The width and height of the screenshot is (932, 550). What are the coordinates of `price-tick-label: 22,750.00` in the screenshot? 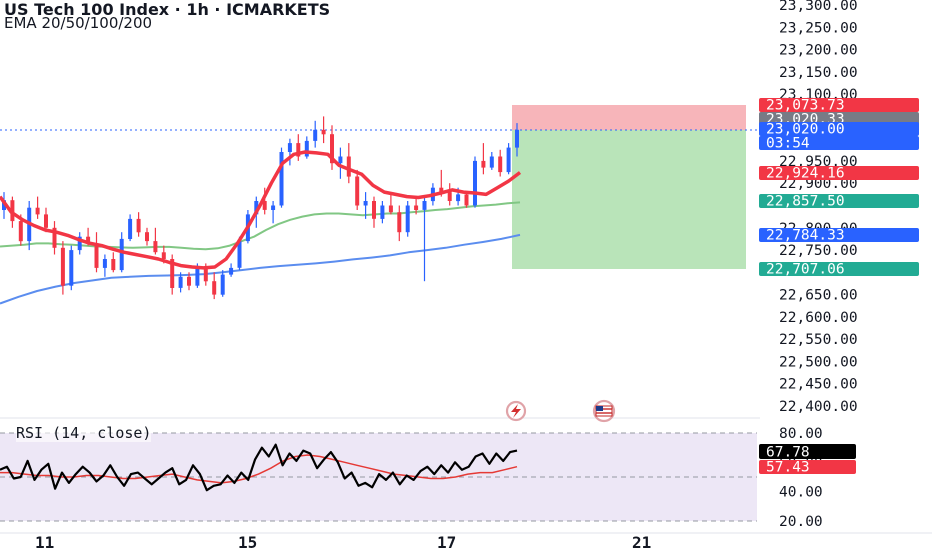 It's located at (818, 251).